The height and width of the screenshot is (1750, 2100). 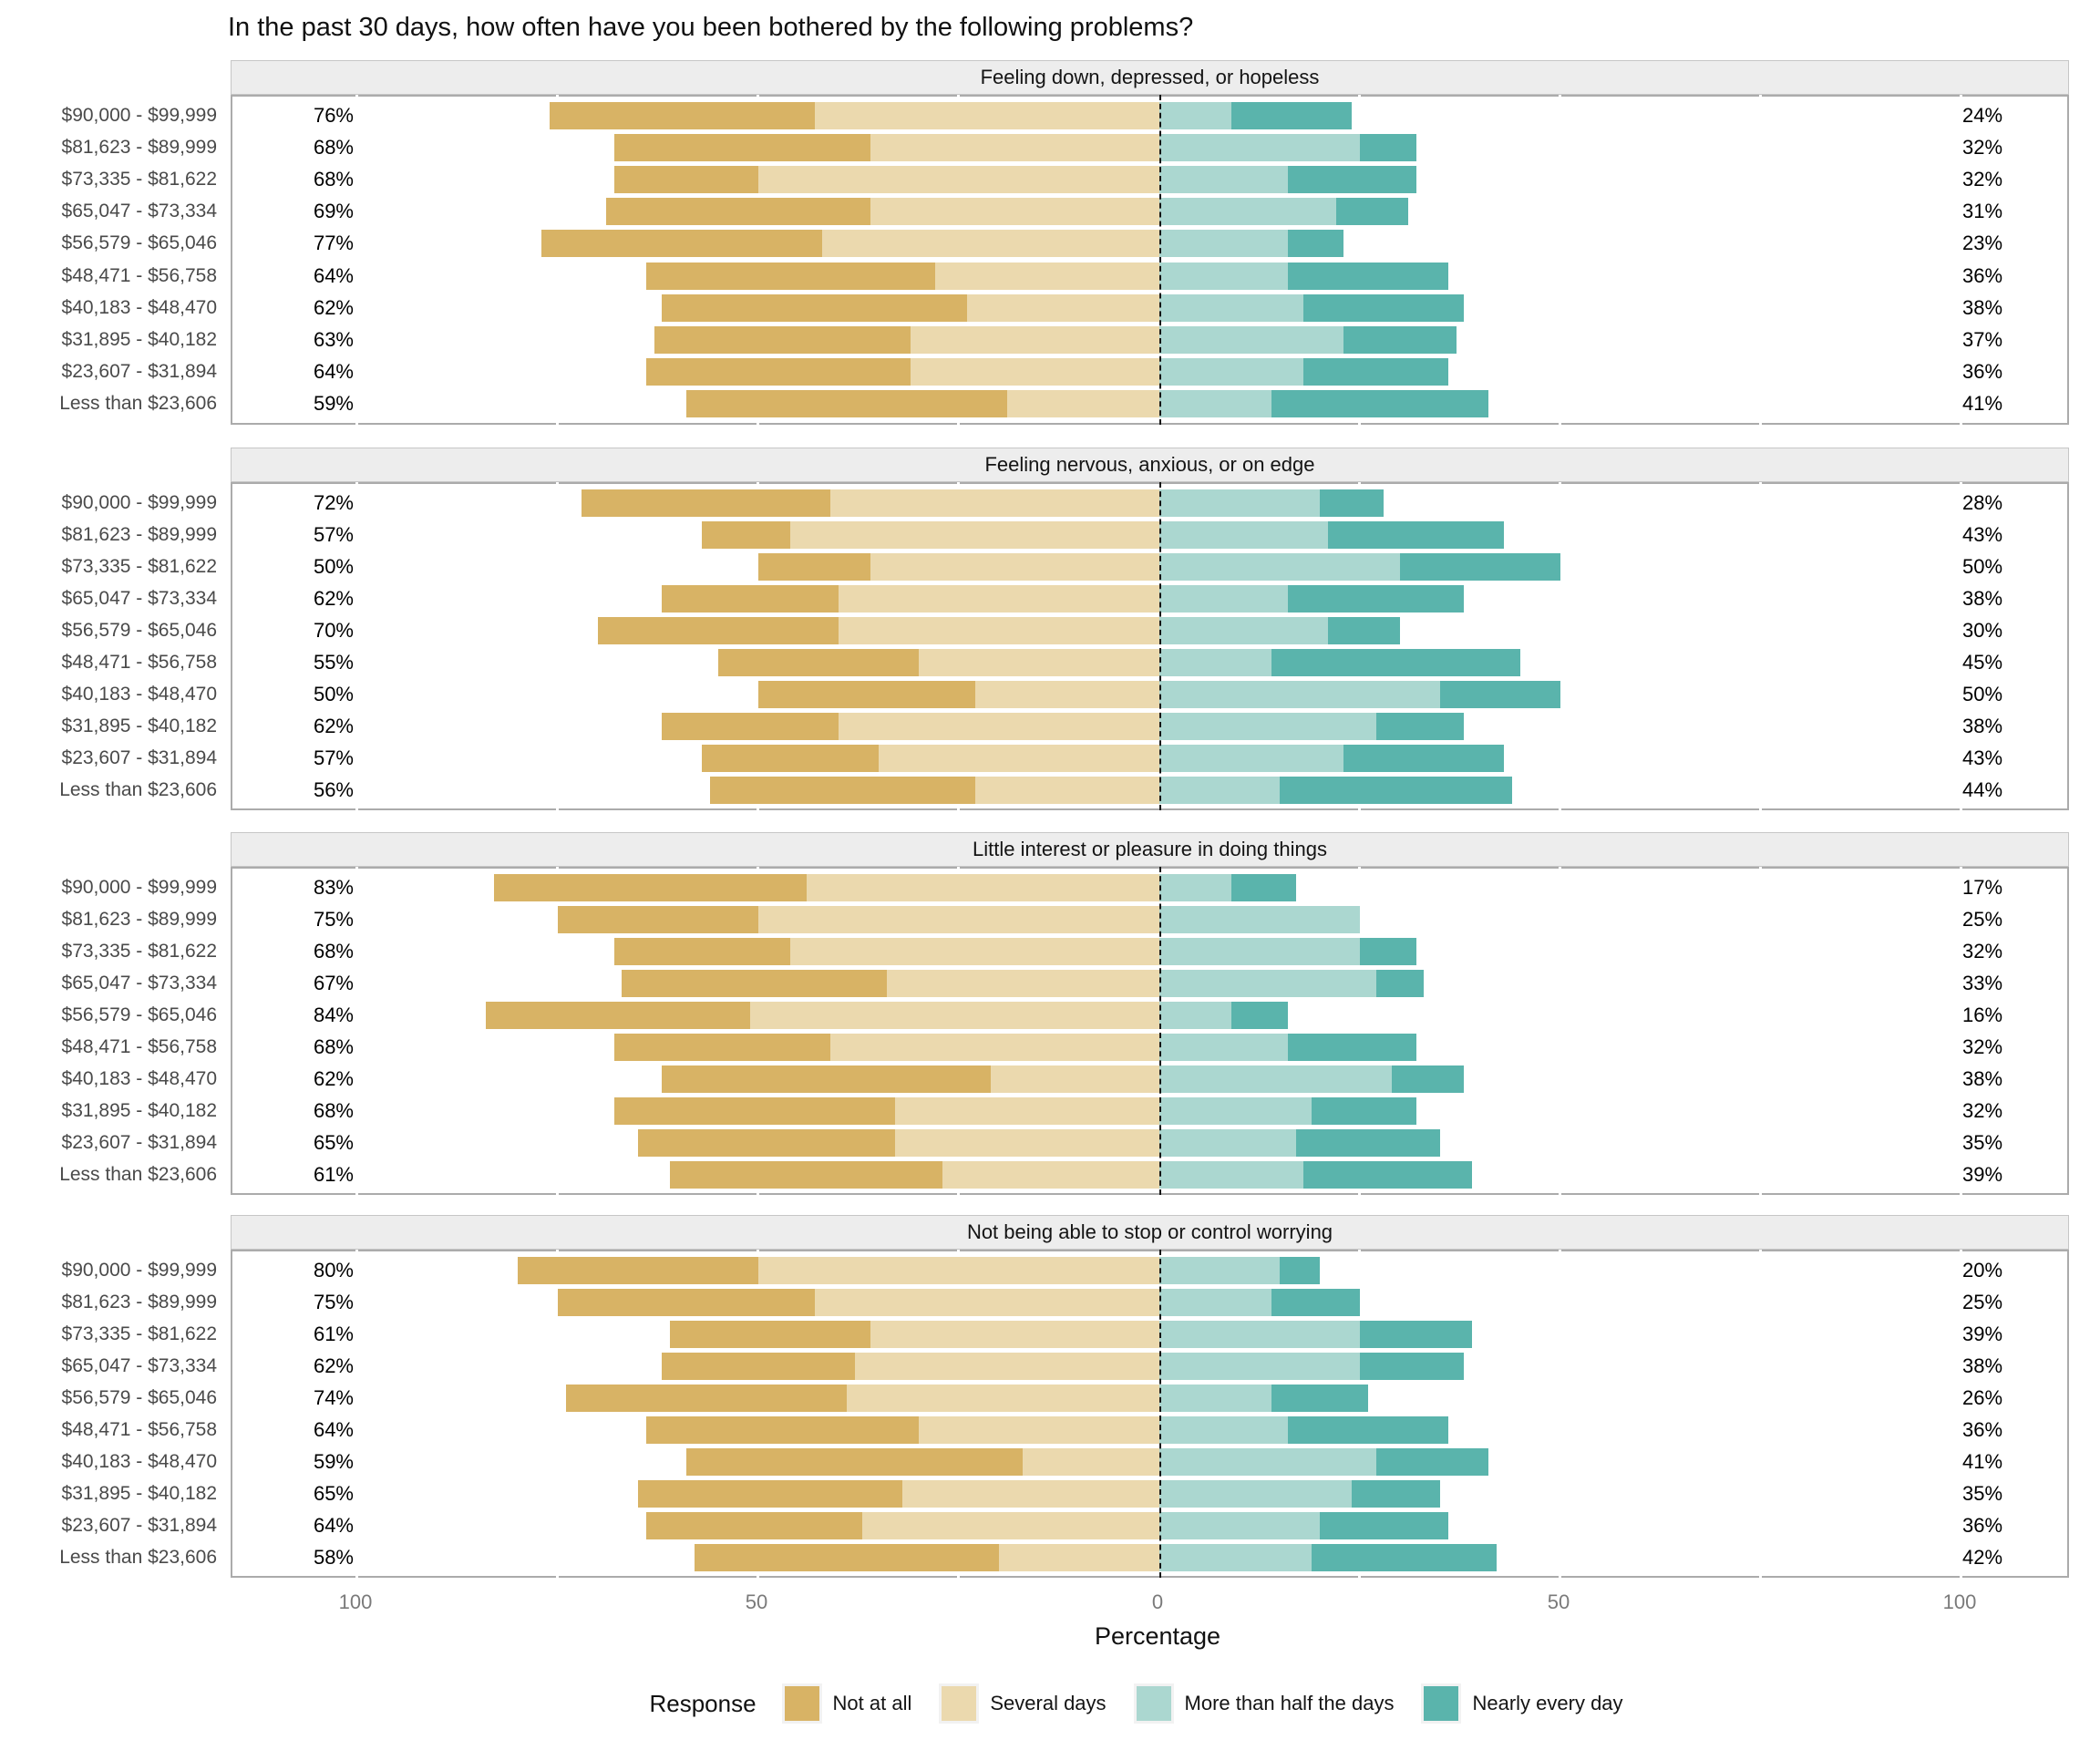 What do you see at coordinates (1983, 757) in the screenshot?
I see `right-total-label: 43%` at bounding box center [1983, 757].